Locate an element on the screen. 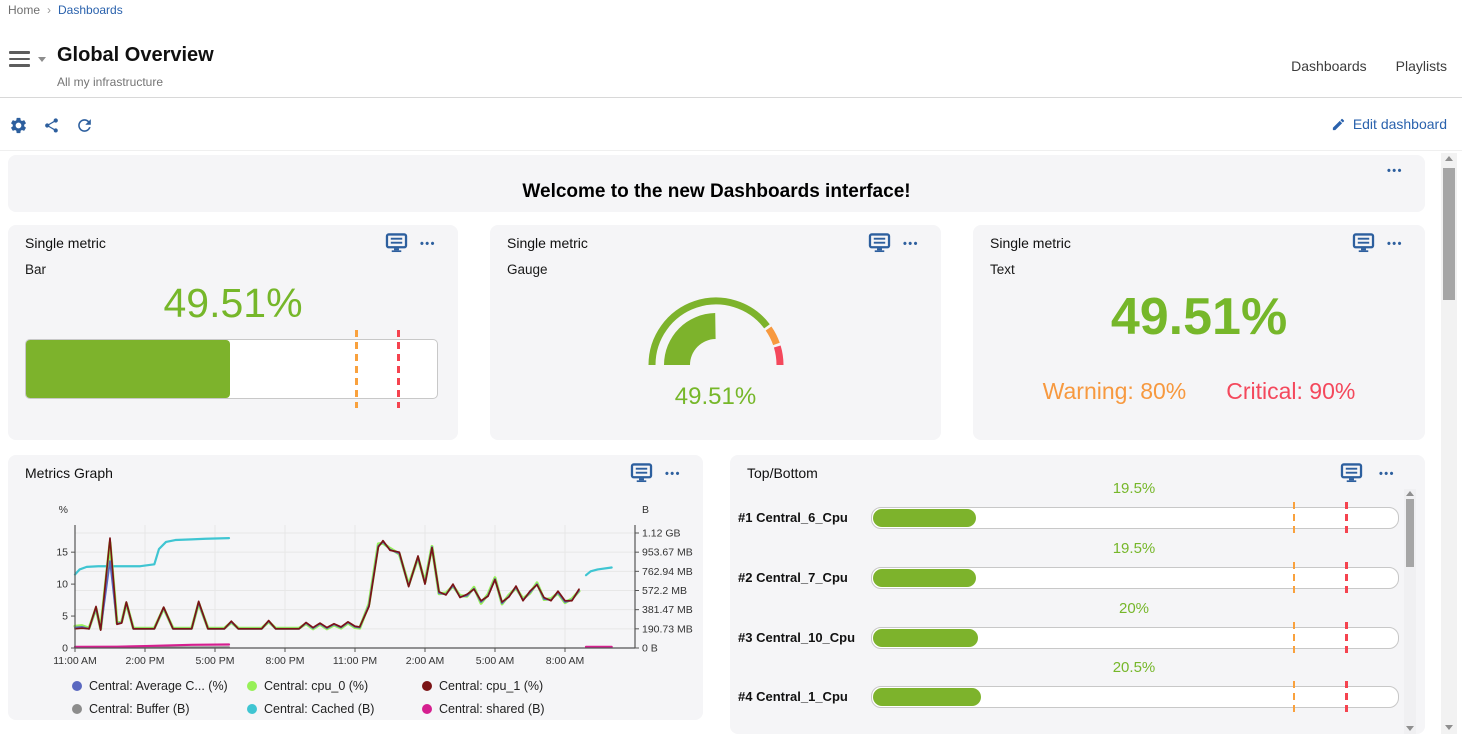  critical-threshold-text: Critical: 90% is located at coordinates (1291, 391).